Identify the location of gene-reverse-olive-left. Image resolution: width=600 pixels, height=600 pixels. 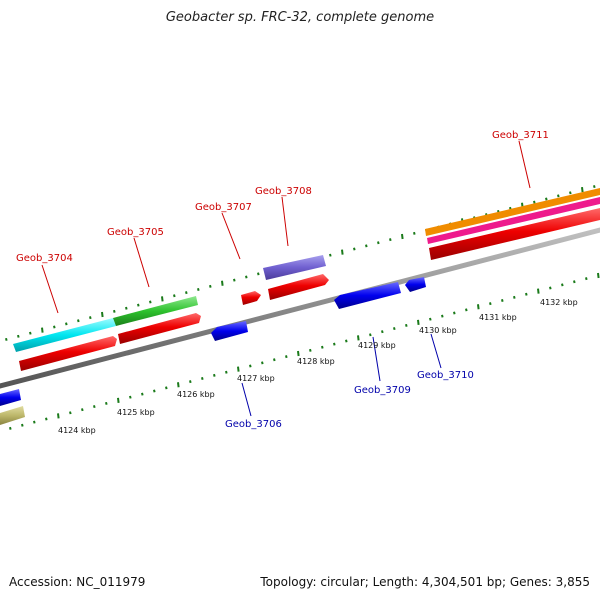
(12, 415).